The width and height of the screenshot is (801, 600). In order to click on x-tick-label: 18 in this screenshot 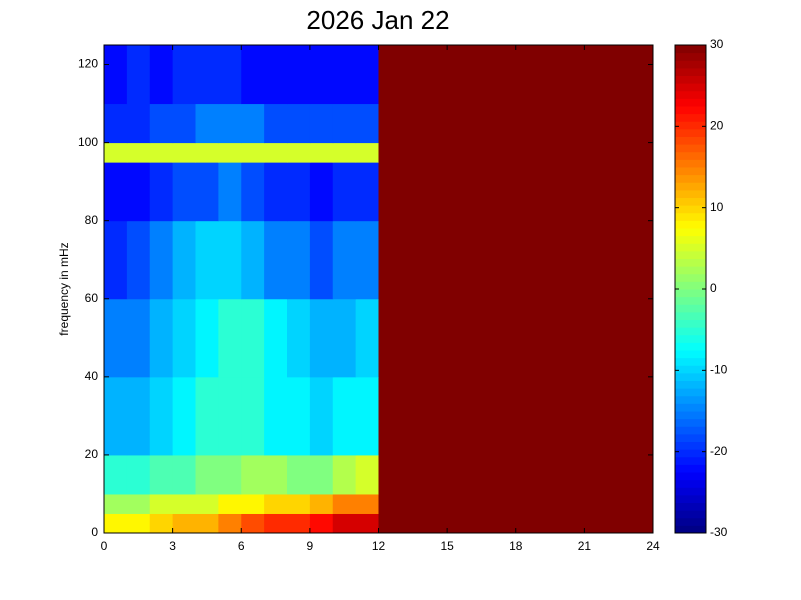, I will do `click(516, 546)`.